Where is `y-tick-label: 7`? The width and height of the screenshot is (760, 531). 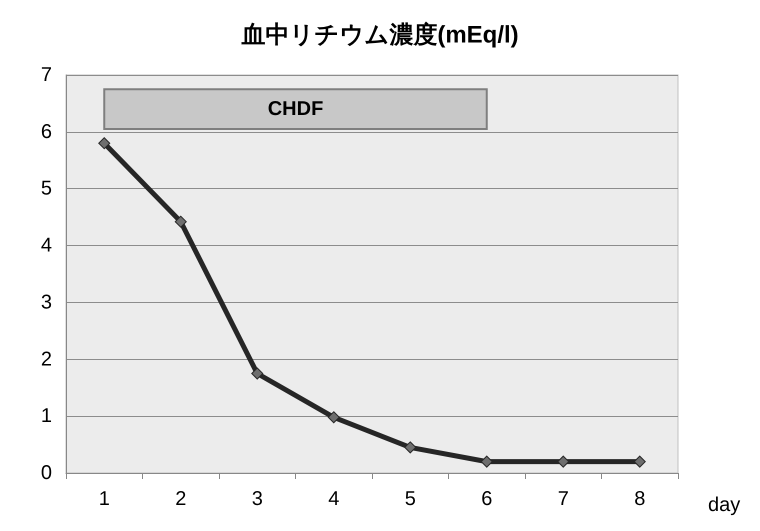
y-tick-label: 7 is located at coordinates (46, 75).